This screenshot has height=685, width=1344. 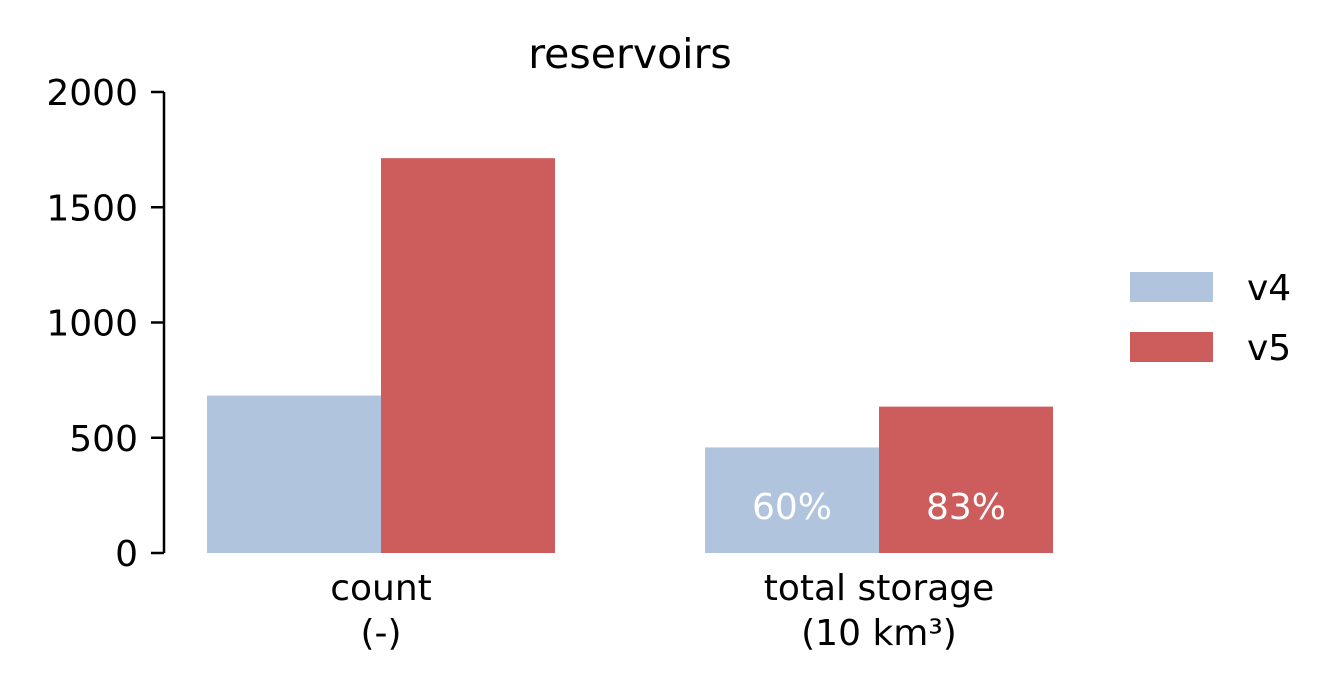 I want to click on y-axis: 0 500 1000 1500 2000, so click(x=106, y=324).